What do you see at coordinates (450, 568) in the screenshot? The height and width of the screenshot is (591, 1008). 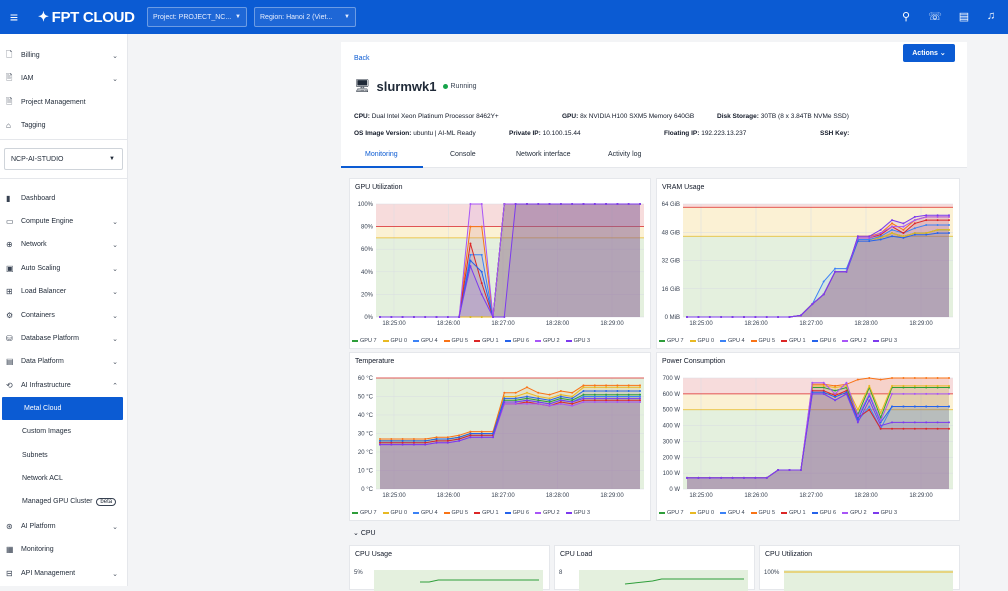 I see `cpu-chart-svg: 5%` at bounding box center [450, 568].